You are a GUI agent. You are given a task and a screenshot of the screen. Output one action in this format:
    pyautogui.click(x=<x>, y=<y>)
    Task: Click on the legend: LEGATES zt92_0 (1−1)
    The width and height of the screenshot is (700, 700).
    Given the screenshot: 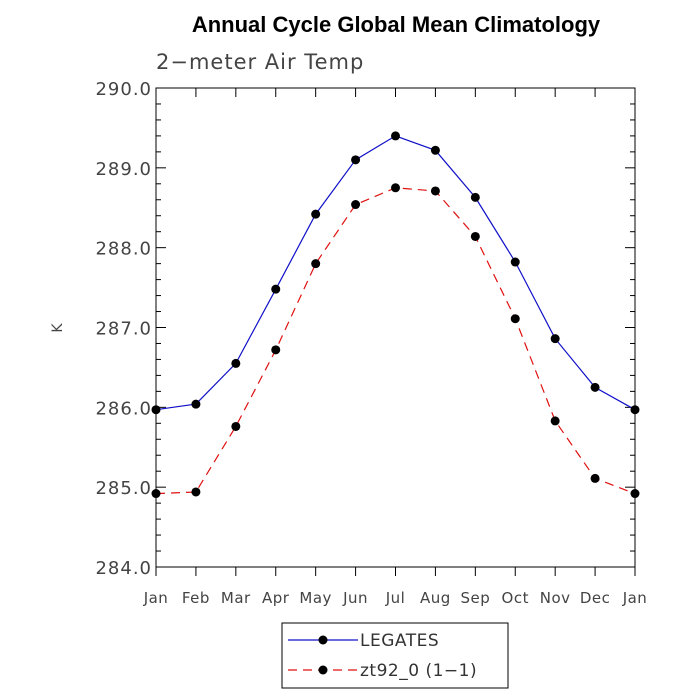 What is the action you would take?
    pyautogui.click(x=395, y=655)
    